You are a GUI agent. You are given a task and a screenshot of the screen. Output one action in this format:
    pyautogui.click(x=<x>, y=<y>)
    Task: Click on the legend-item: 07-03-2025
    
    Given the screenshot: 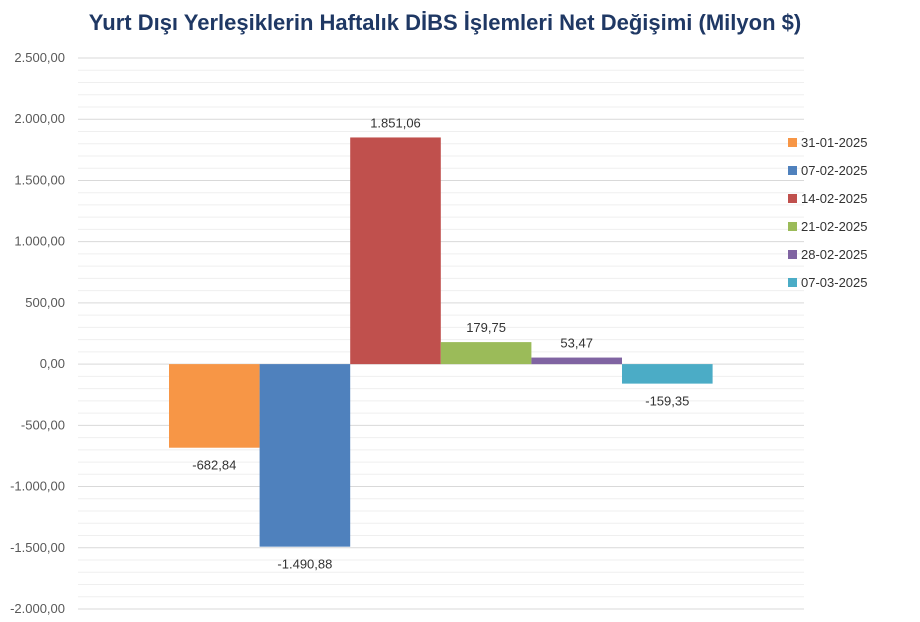 What is the action you would take?
    pyautogui.click(x=828, y=282)
    